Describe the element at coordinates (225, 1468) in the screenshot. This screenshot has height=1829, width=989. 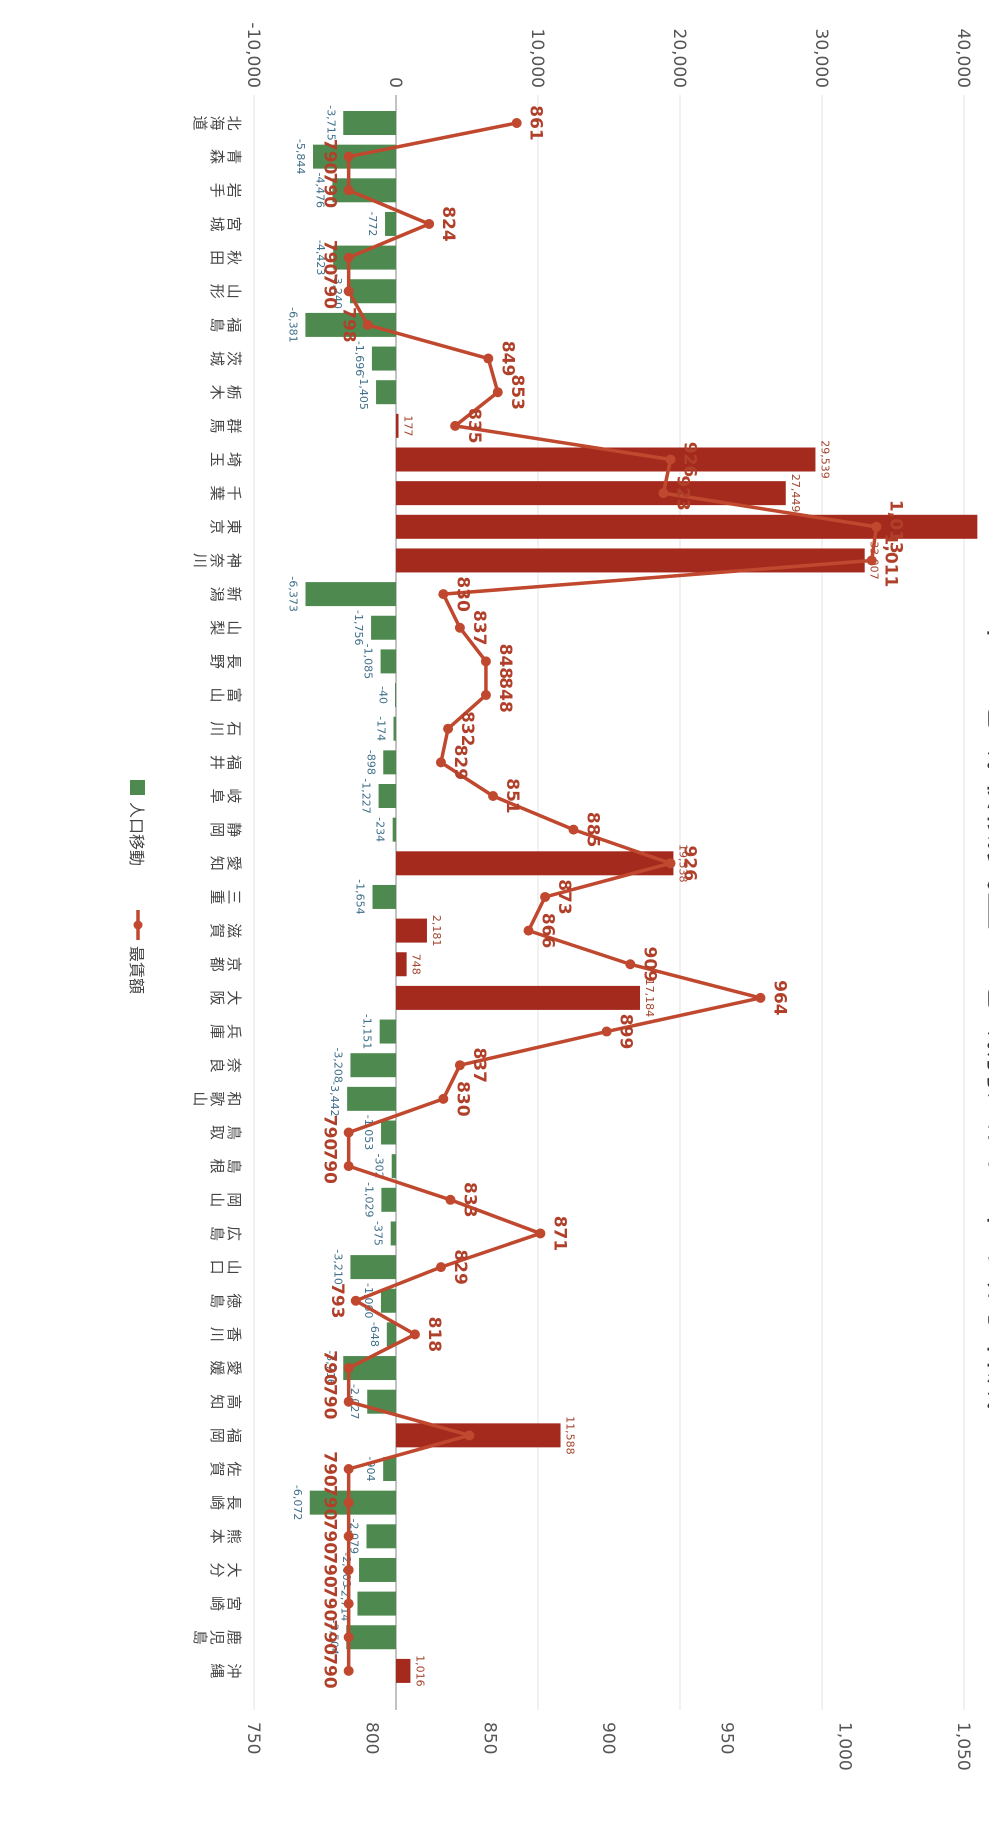
I see `category-label: 佐賀` at that location.